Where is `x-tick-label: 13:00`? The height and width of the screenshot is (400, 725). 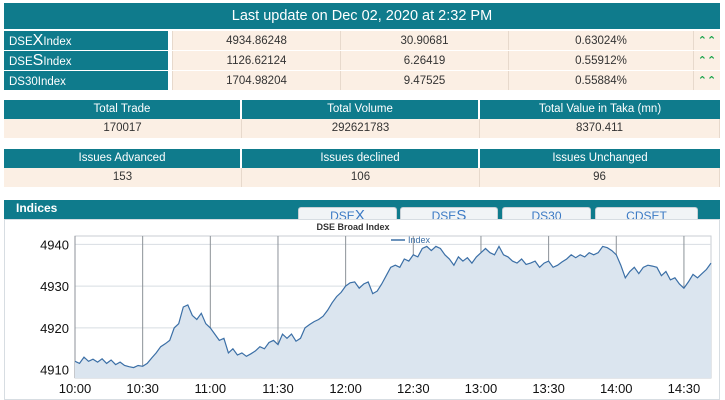
x-tick-label: 13:00 is located at coordinates (481, 388).